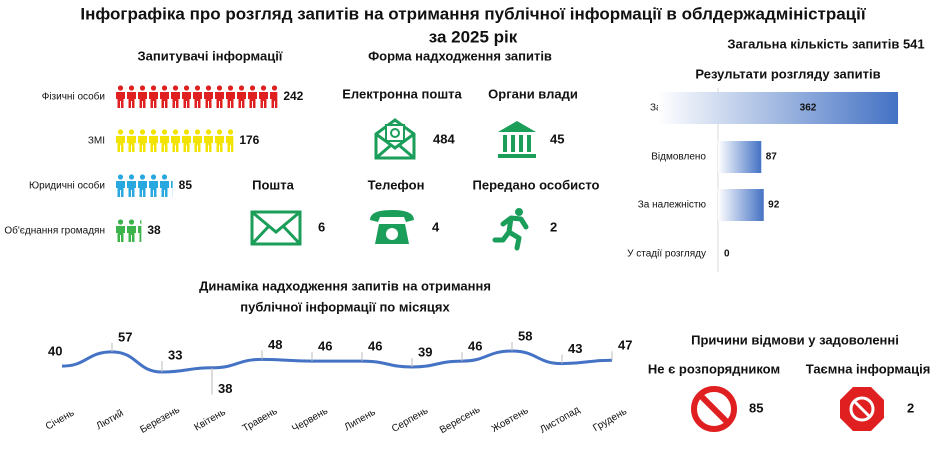 The width and height of the screenshot is (947, 463). Describe the element at coordinates (310, 420) in the screenshot. I see `x-tick-label: Червень` at that location.